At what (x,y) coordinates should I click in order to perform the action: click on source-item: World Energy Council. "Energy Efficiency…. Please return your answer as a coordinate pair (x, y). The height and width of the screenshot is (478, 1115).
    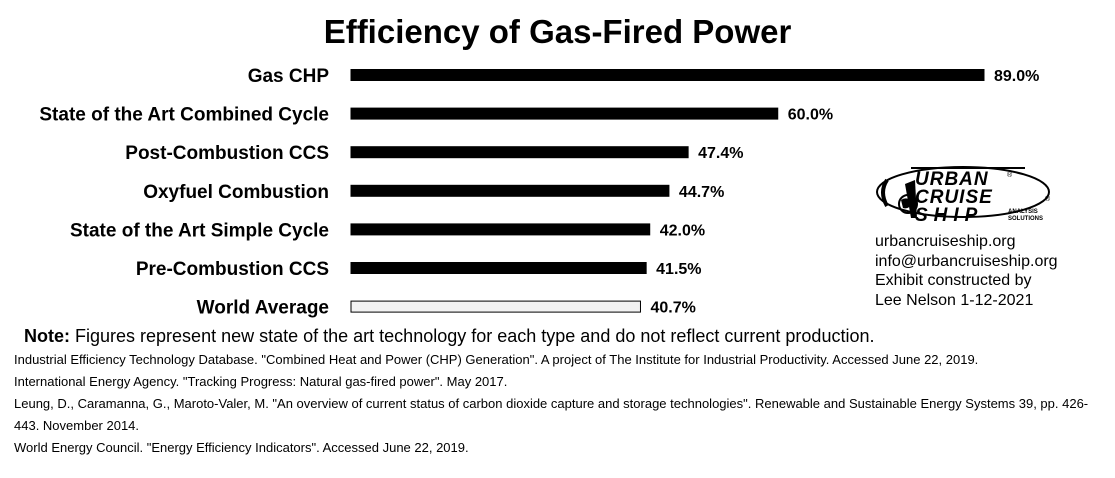
    Looking at the image, I should click on (241, 447).